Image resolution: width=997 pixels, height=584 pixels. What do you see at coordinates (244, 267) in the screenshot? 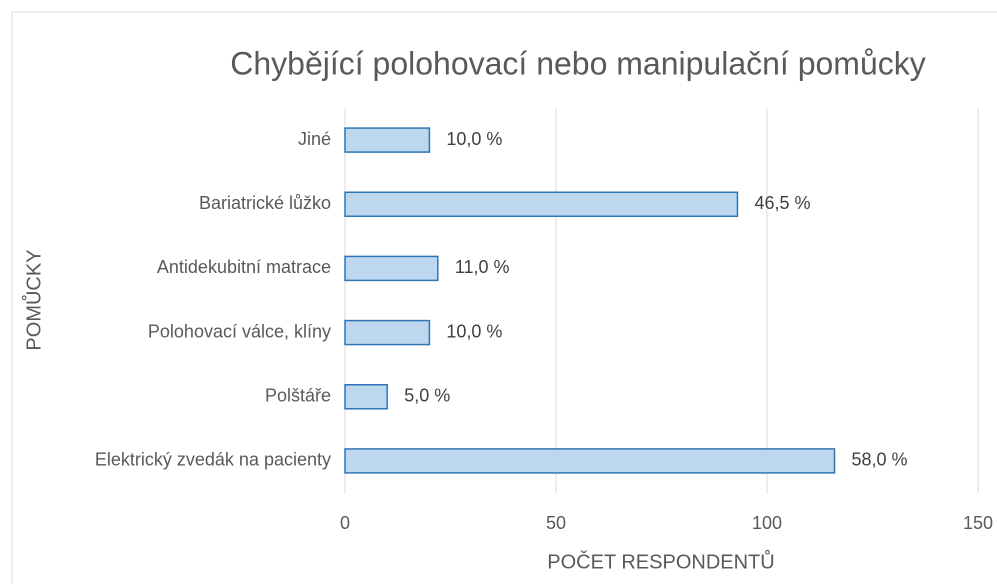
I see `y-tick-label: Antidekubitní matrace` at bounding box center [244, 267].